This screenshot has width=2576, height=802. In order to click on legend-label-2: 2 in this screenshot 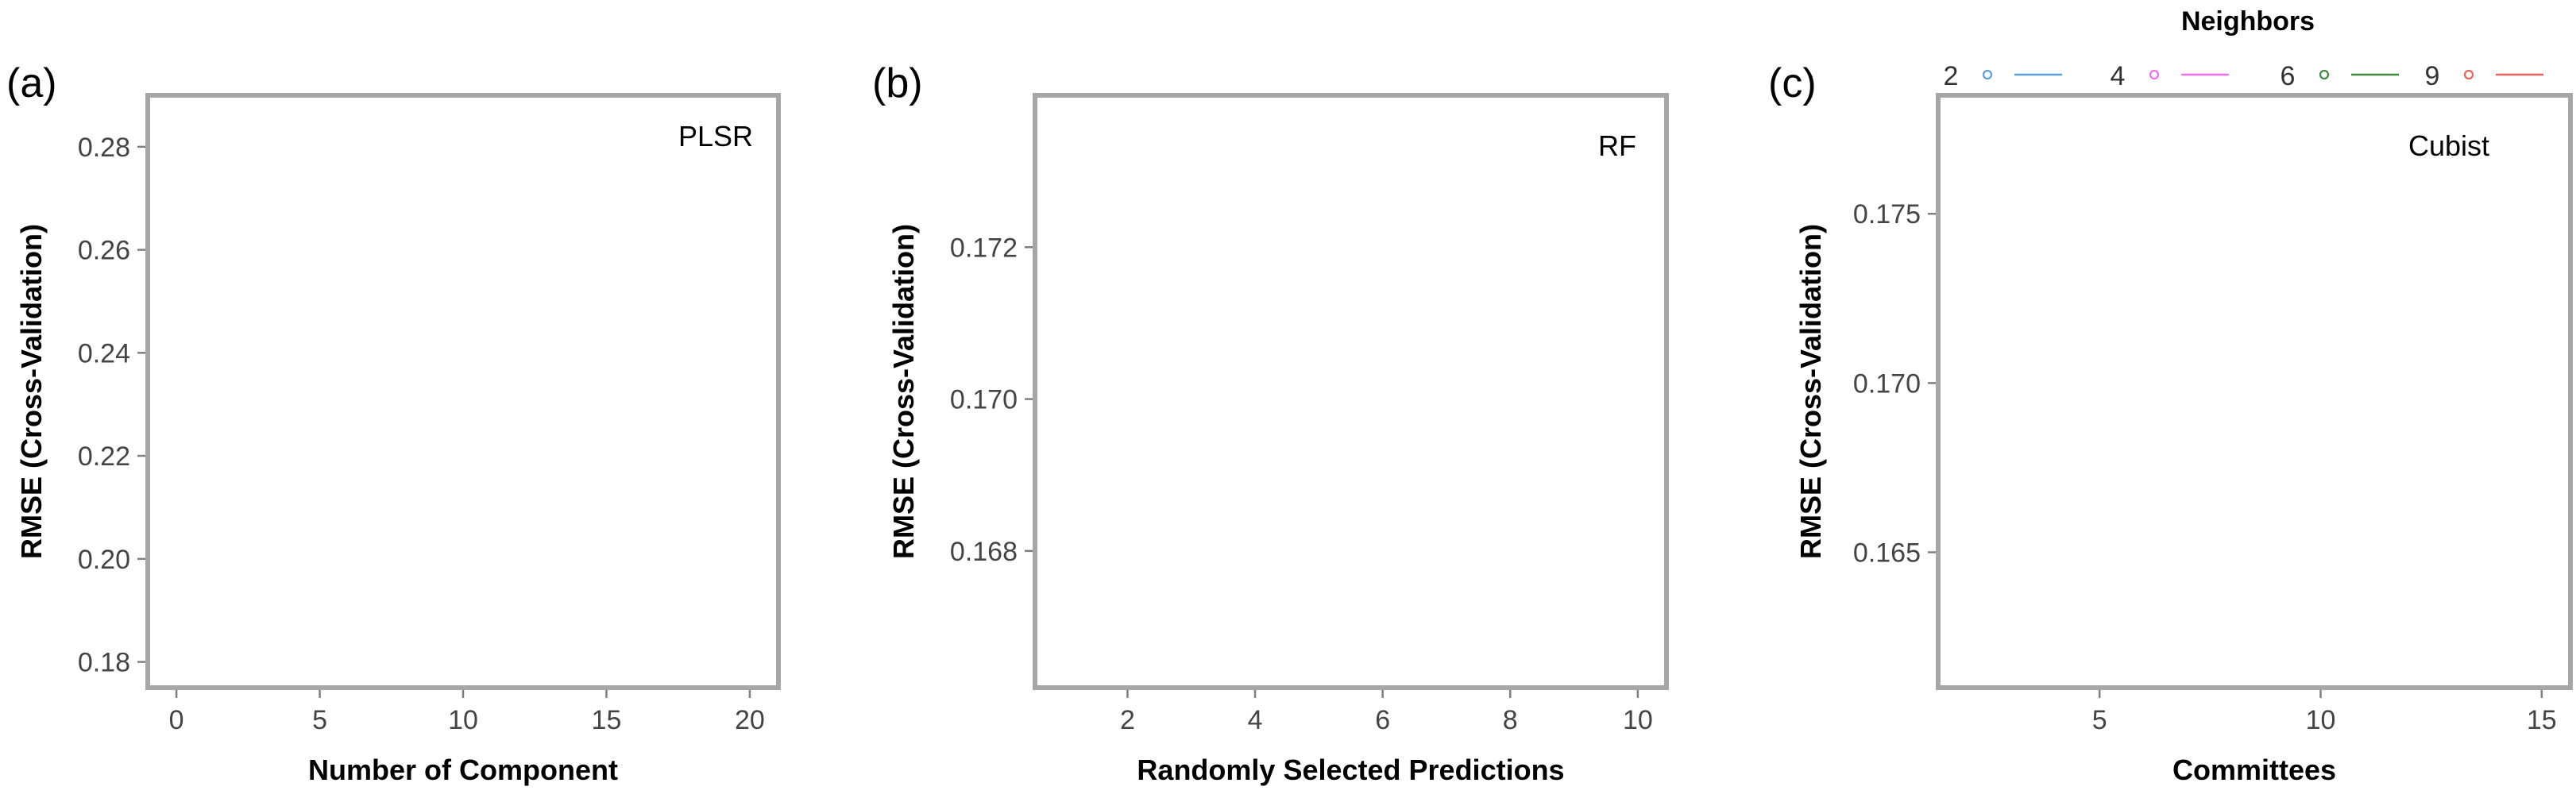, I will do `click(1951, 76)`.